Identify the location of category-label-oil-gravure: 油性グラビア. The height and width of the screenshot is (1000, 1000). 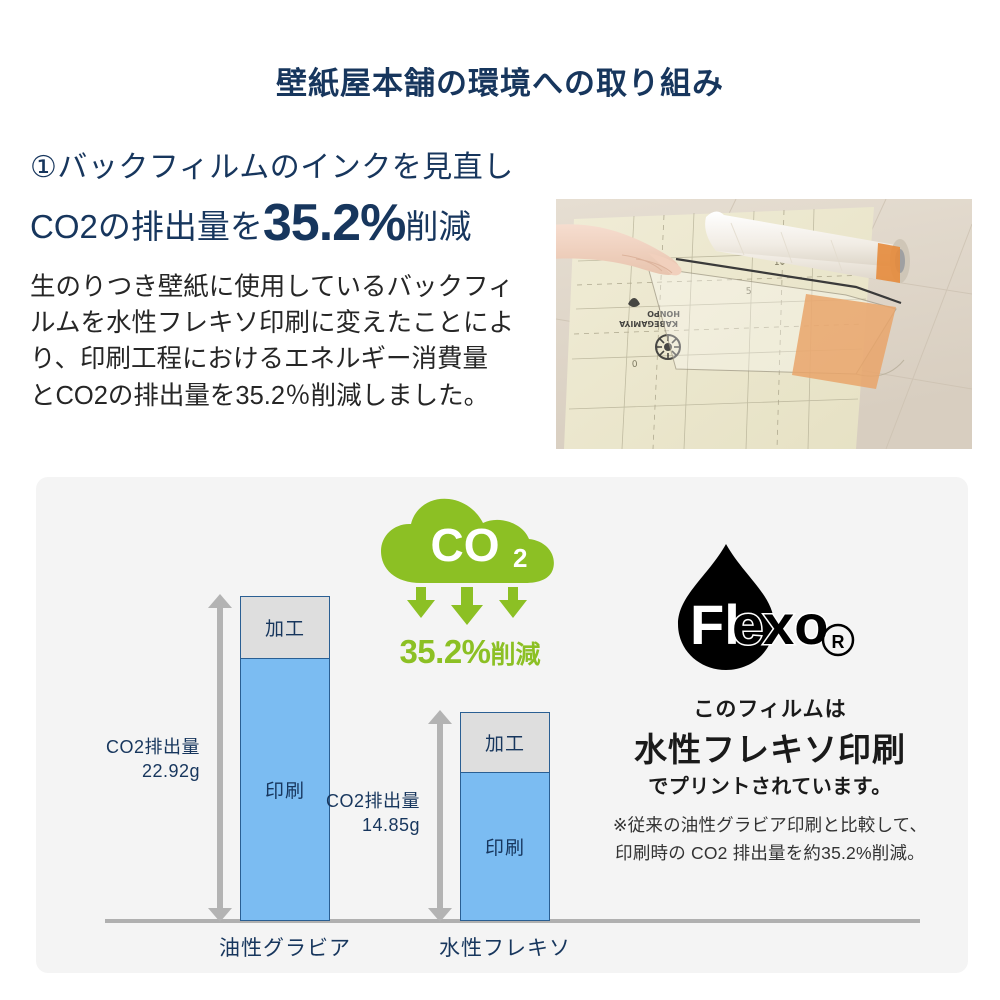
(285, 948).